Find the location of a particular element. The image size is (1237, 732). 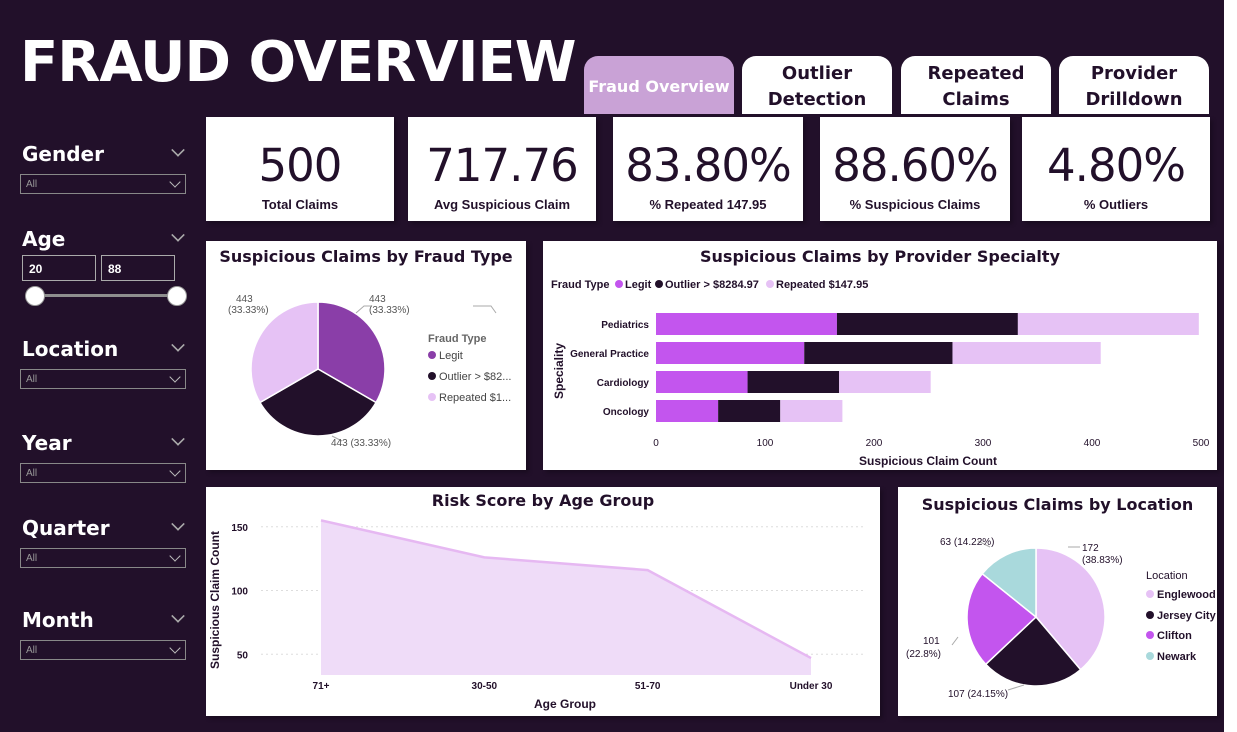

pie-slice-legit is located at coordinates (351, 352).